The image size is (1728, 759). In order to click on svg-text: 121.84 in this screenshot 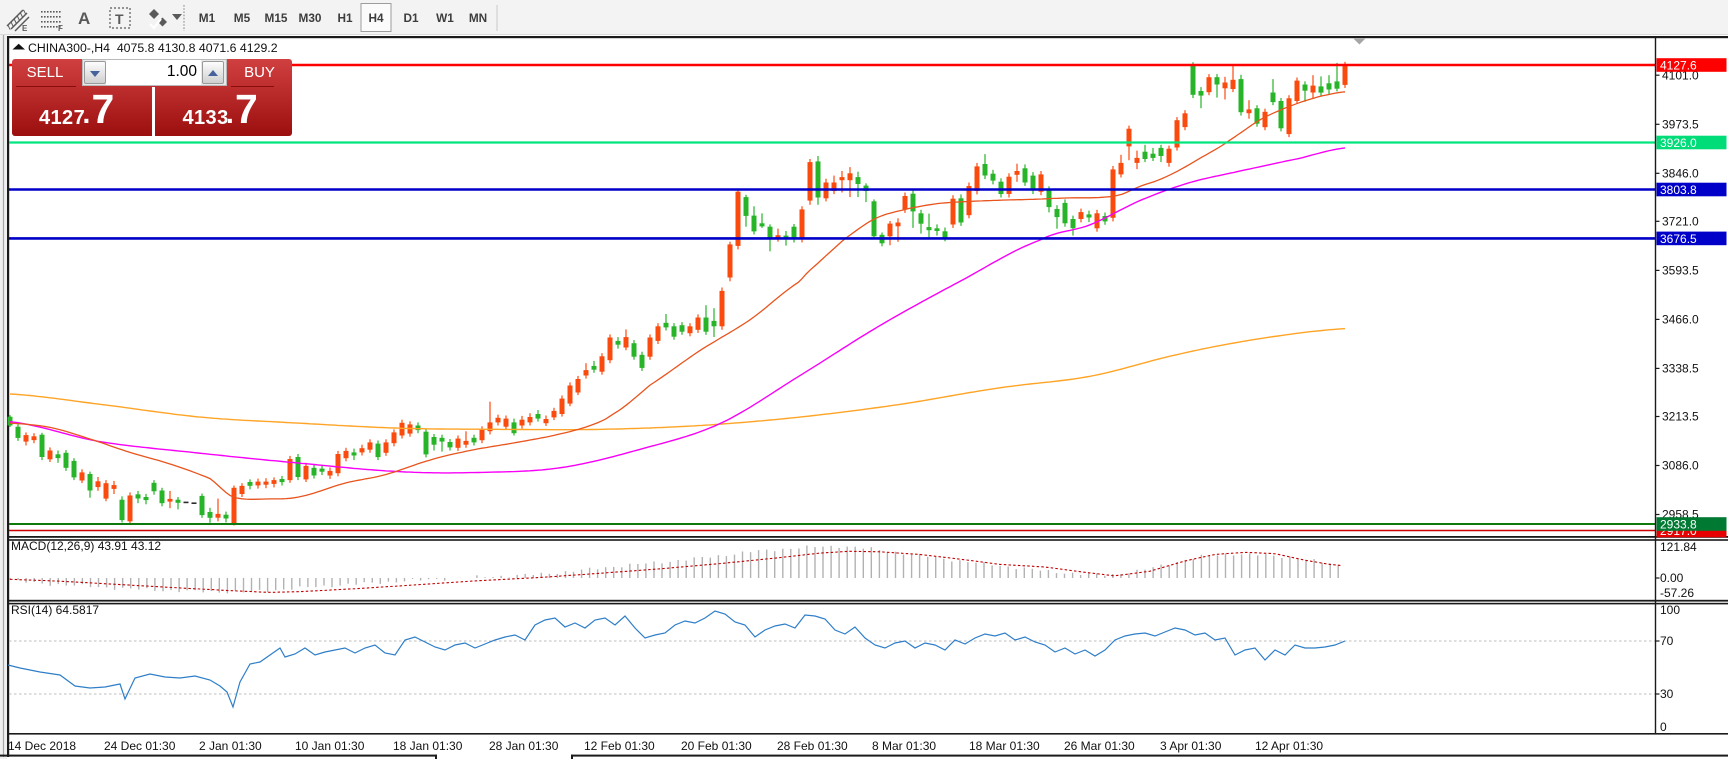, I will do `click(1678, 547)`.